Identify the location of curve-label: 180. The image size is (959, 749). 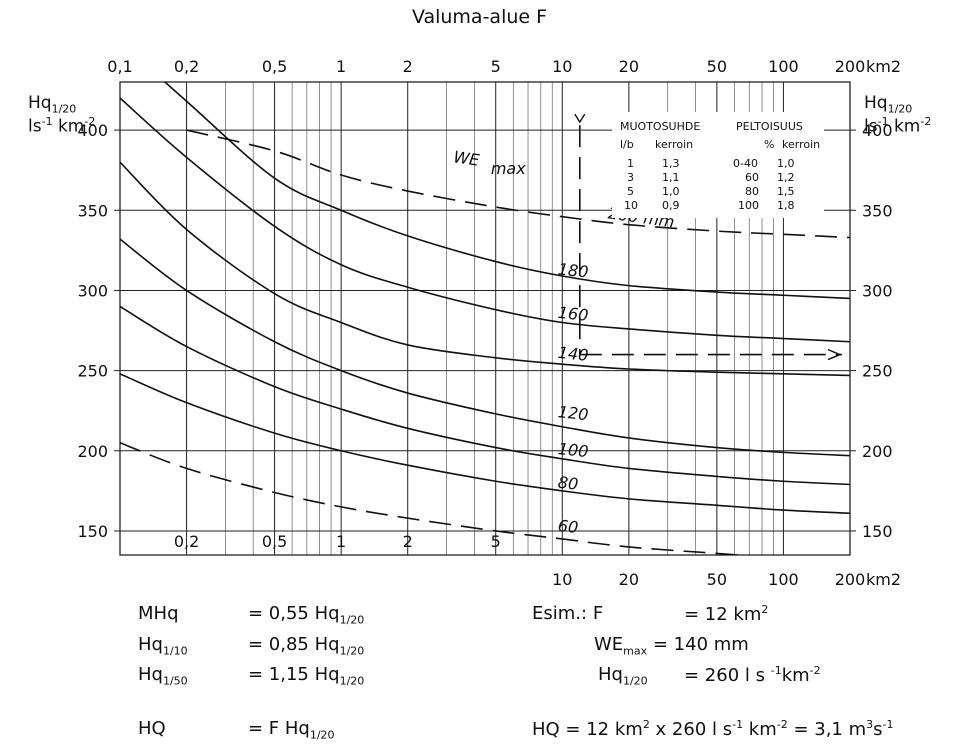
(573, 270).